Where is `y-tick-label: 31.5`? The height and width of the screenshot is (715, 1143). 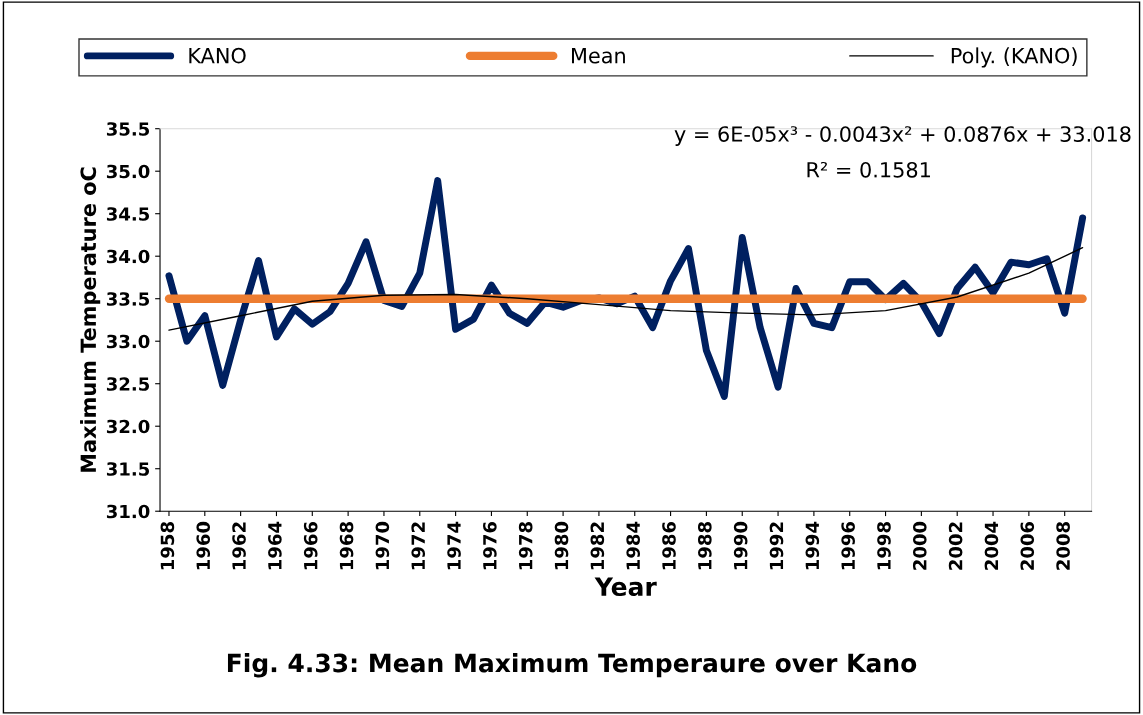 y-tick-label: 31.5 is located at coordinates (128, 469).